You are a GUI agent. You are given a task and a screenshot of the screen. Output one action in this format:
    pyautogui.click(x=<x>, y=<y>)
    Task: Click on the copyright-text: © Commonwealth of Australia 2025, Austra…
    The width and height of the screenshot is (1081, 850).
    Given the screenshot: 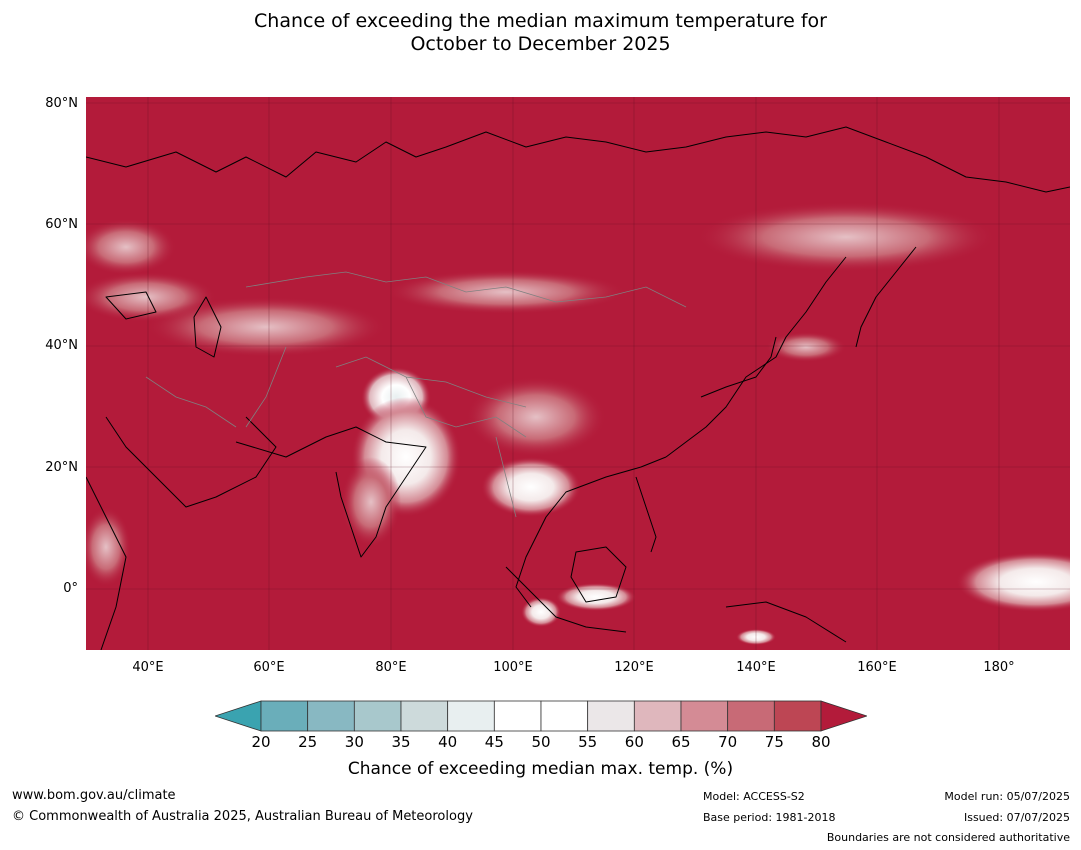 What is the action you would take?
    pyautogui.click(x=242, y=816)
    